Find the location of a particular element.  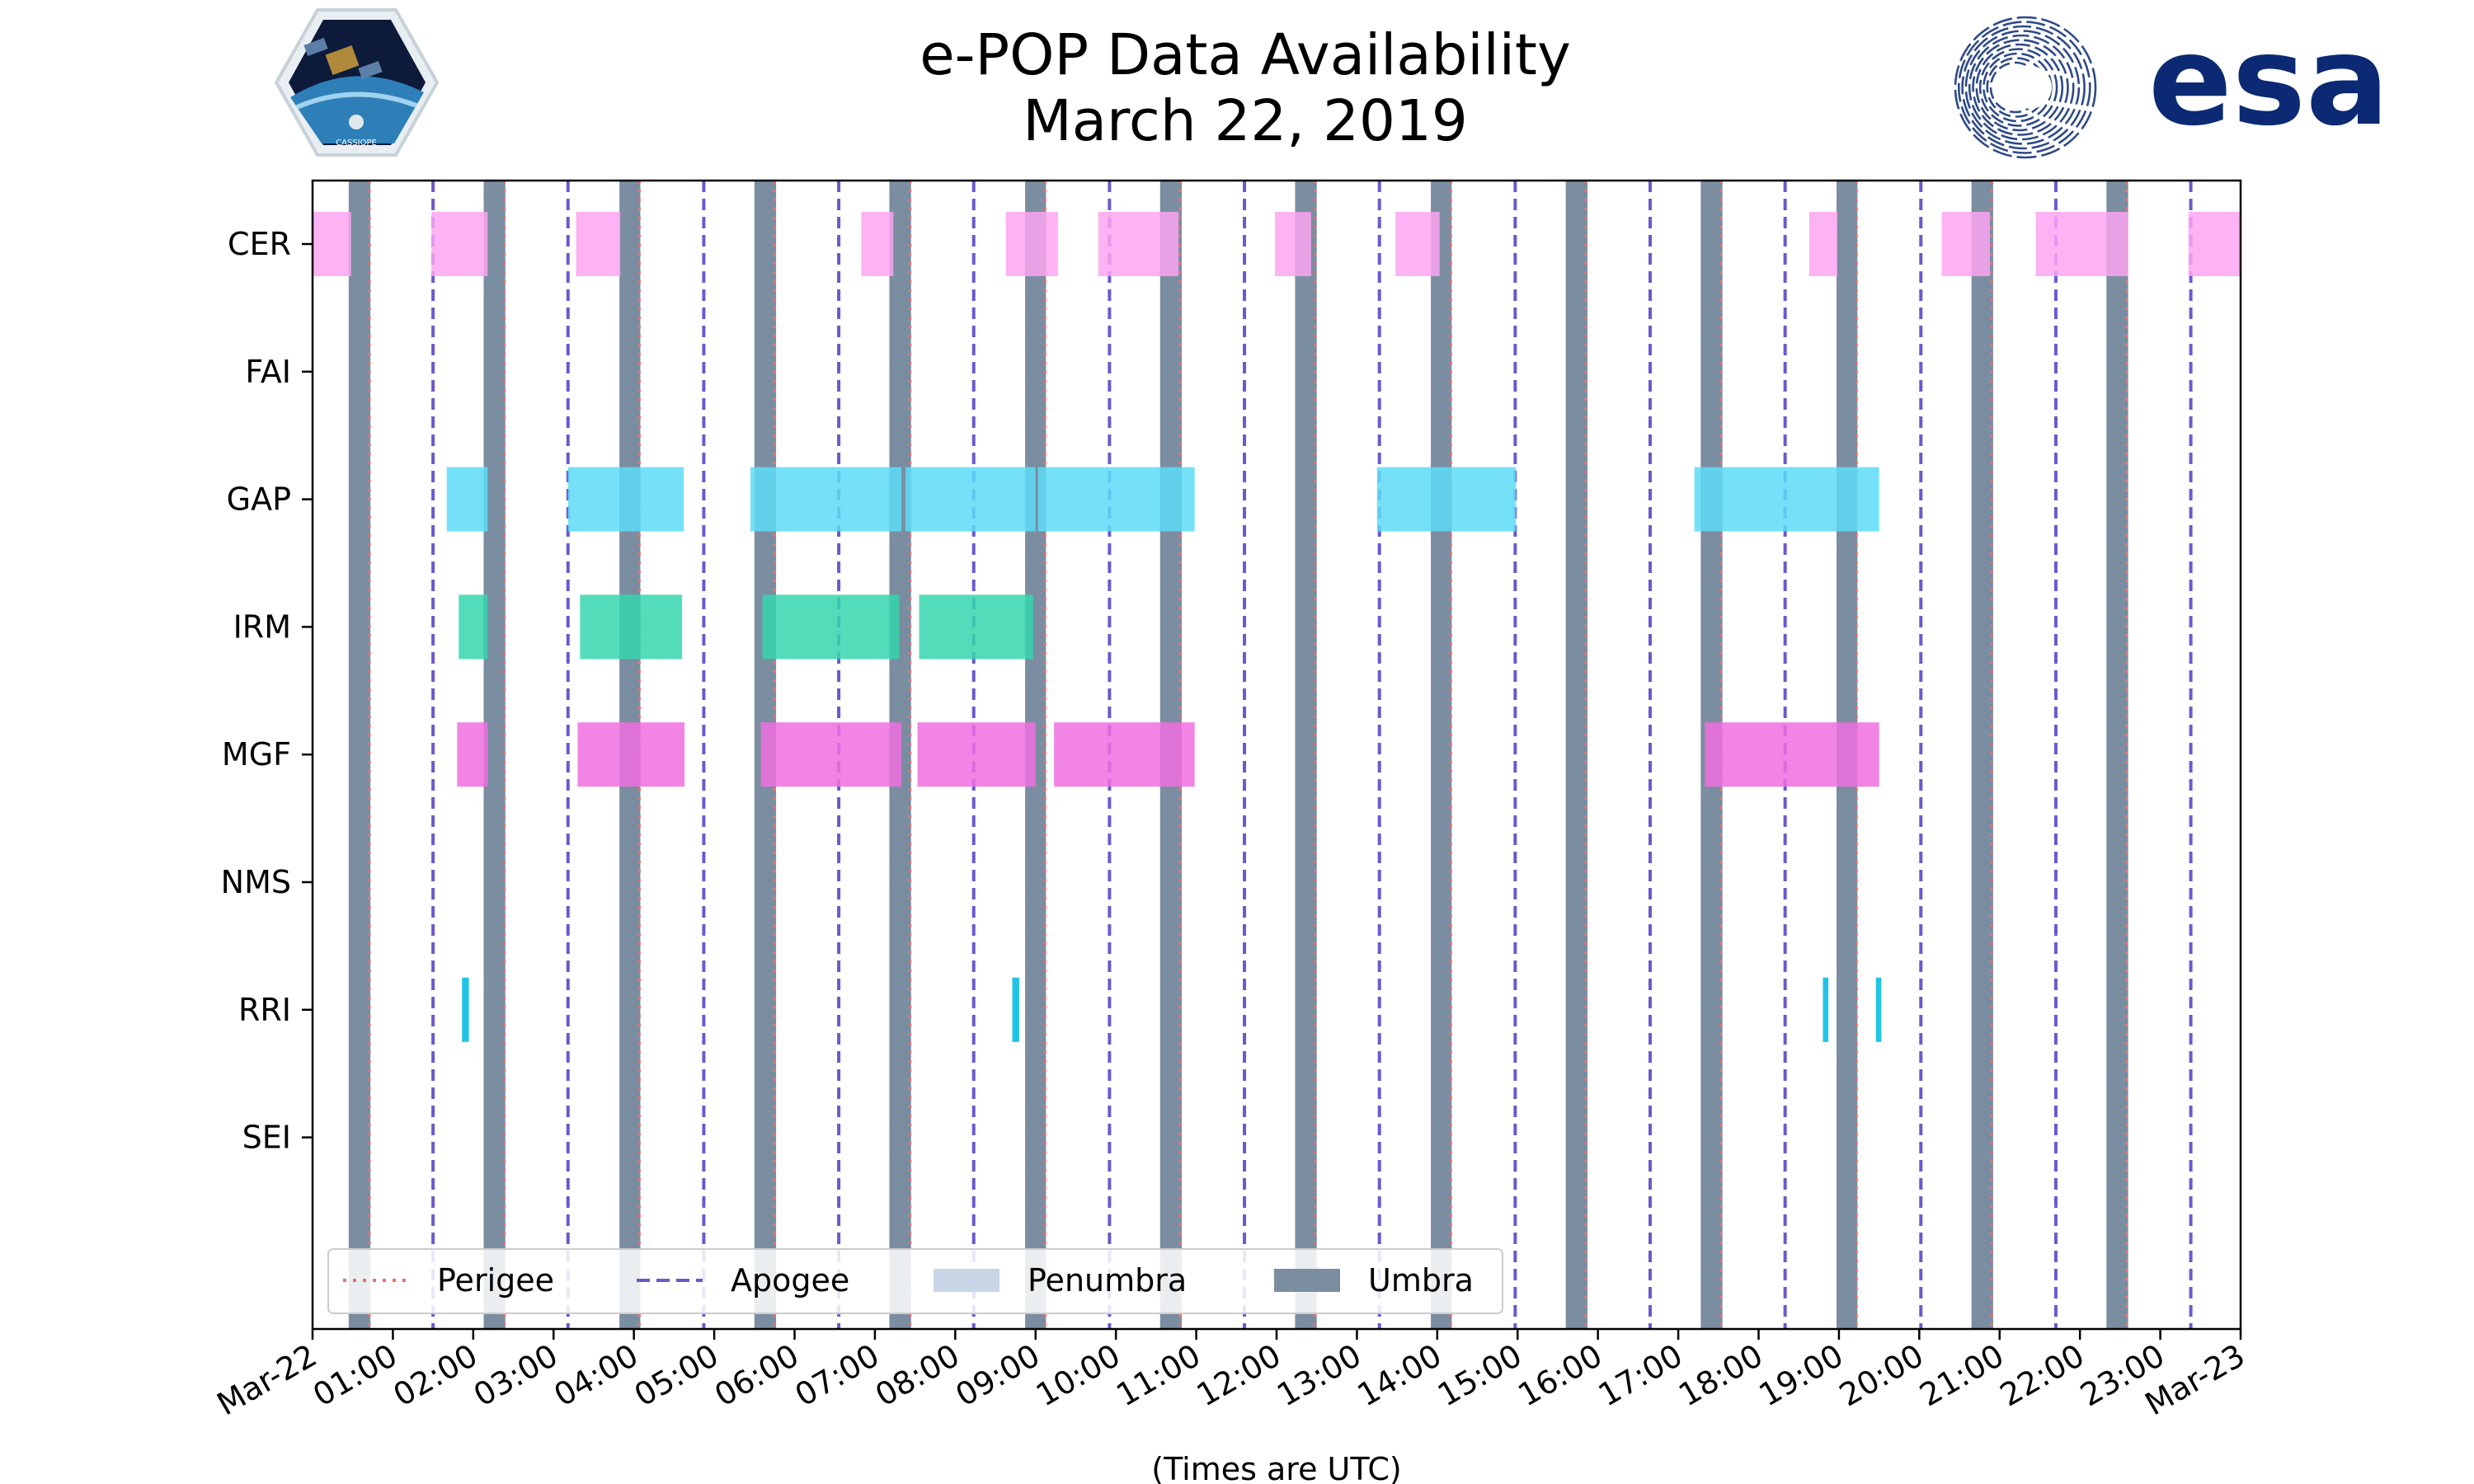

x-tick-label-17: 17:00 is located at coordinates (1640, 1375).